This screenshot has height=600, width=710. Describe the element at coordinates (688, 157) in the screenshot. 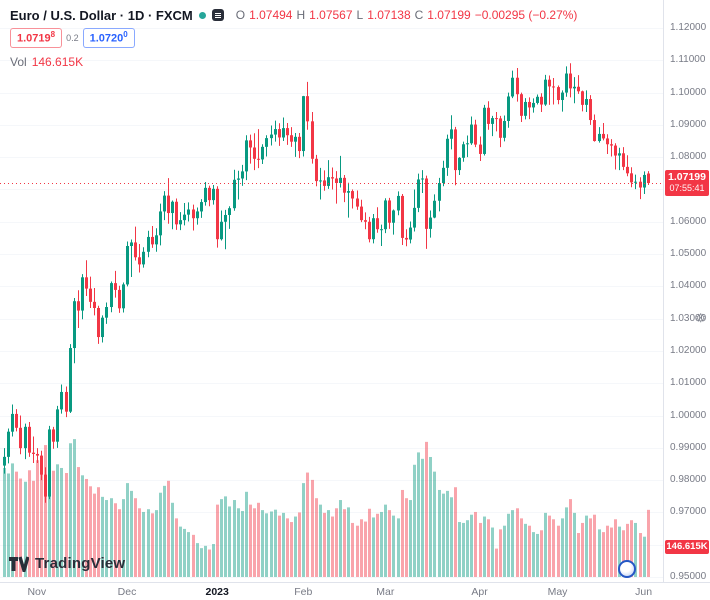

I see `price-axis-label: 1.08000` at that location.